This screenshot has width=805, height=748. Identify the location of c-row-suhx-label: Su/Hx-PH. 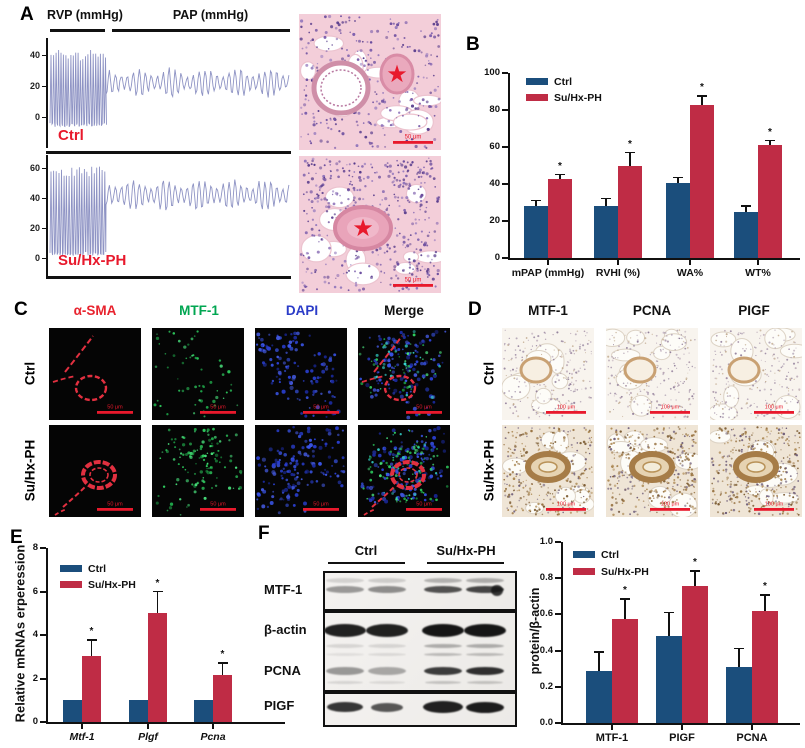
(30, 470).